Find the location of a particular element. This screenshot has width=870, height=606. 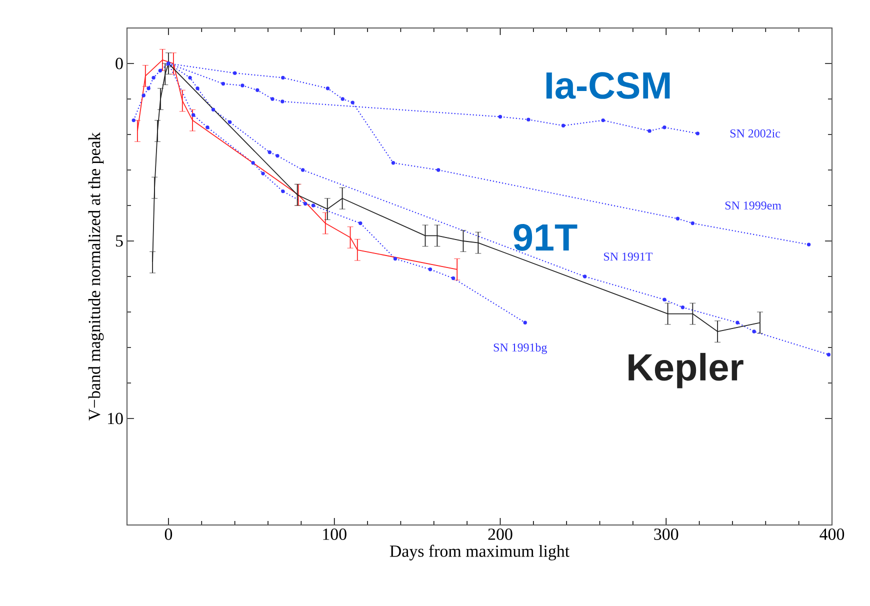

text: SN 2002ic is located at coordinates (755, 133).